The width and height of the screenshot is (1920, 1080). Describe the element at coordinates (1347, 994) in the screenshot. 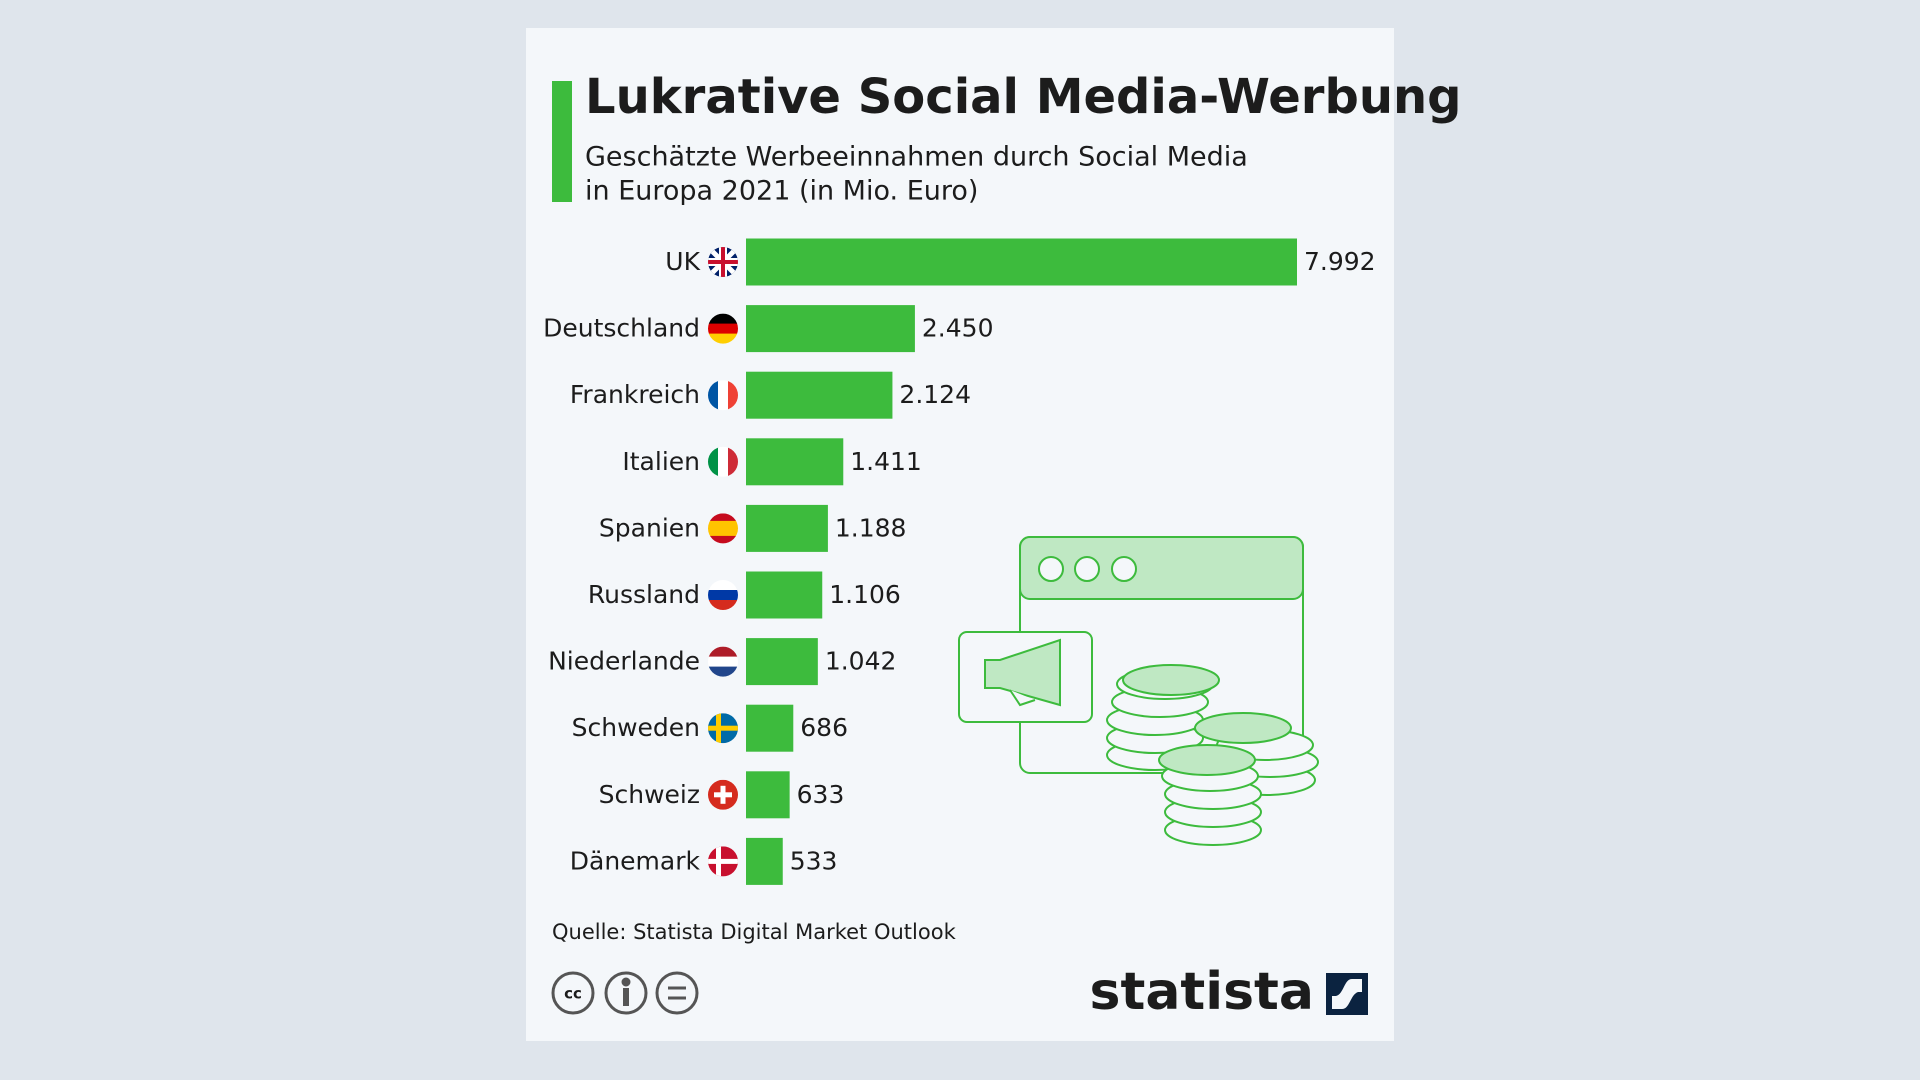

I see `brand-mark` at that location.